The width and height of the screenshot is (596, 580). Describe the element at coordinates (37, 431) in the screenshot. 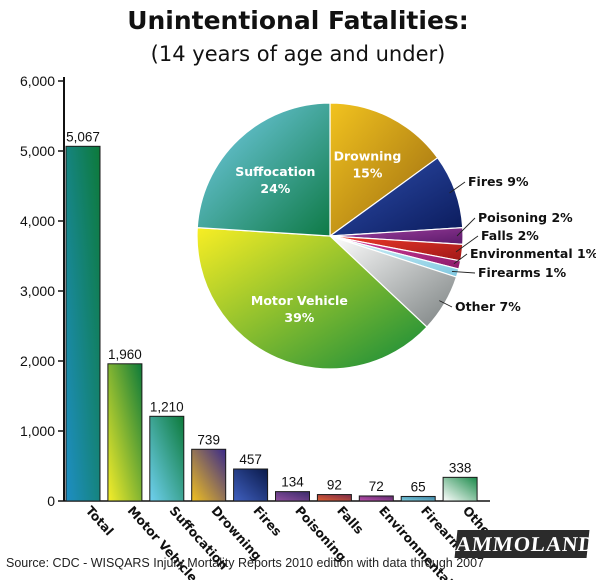

I see `y-tick-label: 1,000` at that location.